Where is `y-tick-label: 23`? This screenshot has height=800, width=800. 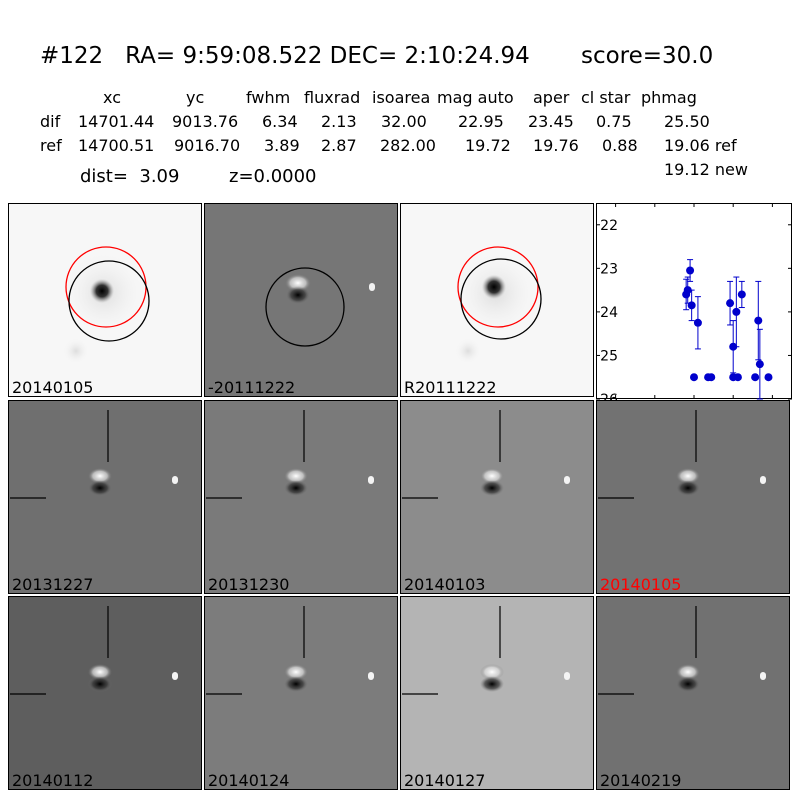
y-tick-label: 23 is located at coordinates (609, 269).